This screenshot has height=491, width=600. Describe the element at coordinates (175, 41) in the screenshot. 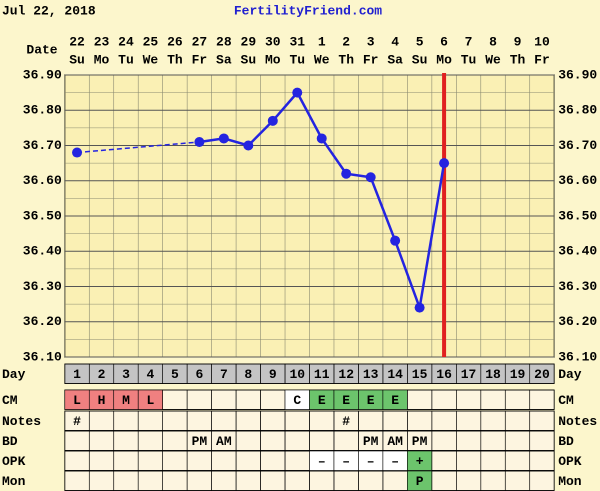

I see `date-label: 26` at that location.